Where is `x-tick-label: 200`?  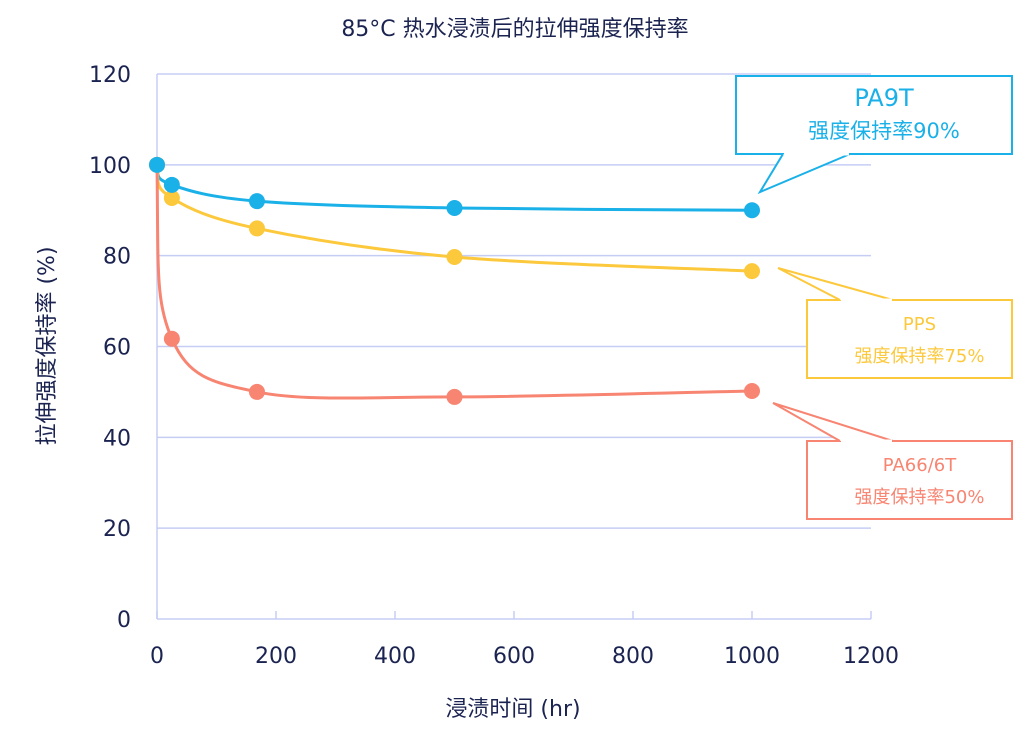
x-tick-label: 200 is located at coordinates (276, 656).